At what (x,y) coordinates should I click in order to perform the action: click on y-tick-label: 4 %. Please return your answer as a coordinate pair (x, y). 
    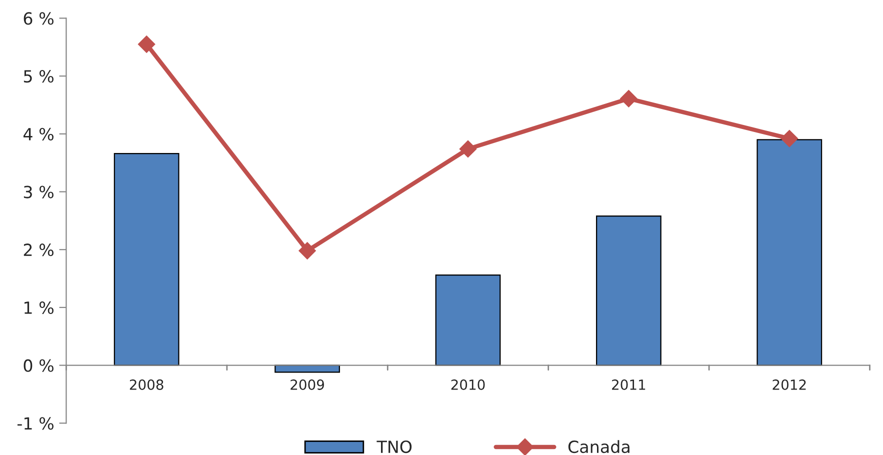
    Looking at the image, I should click on (39, 134).